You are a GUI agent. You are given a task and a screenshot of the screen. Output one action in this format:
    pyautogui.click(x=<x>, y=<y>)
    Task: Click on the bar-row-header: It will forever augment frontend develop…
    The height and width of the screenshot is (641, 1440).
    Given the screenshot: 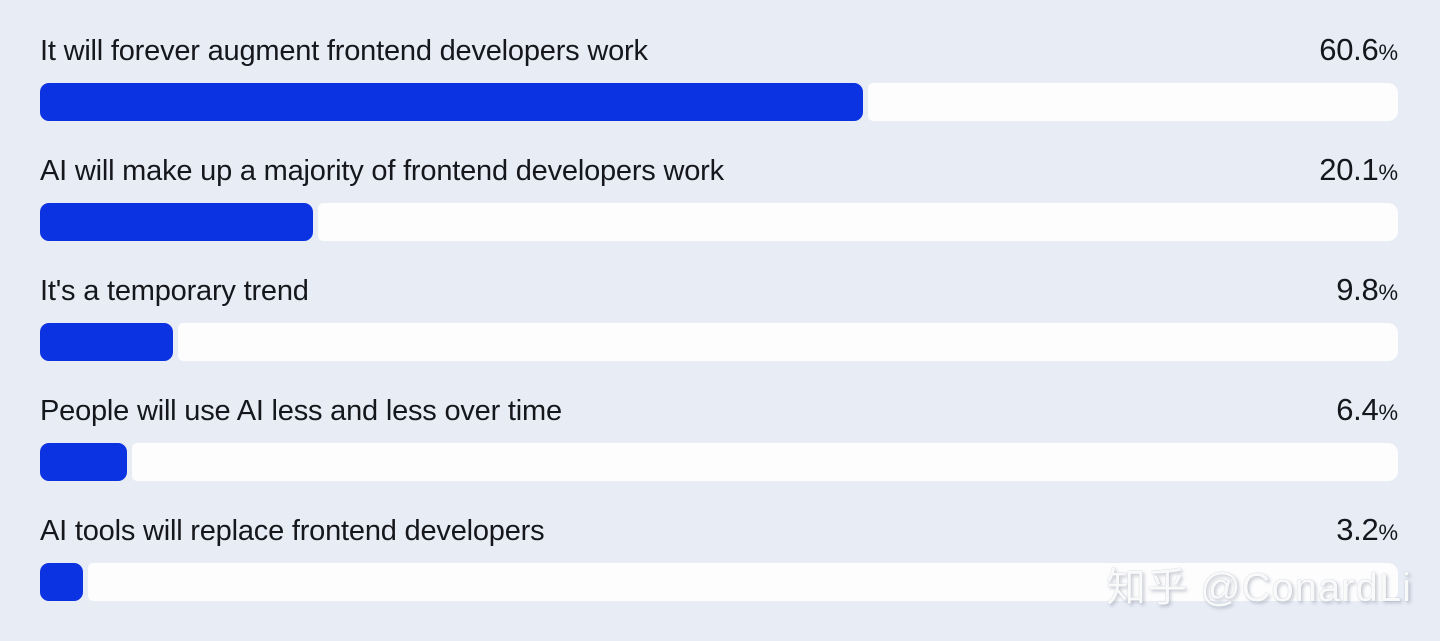 What is the action you would take?
    pyautogui.click(x=719, y=50)
    